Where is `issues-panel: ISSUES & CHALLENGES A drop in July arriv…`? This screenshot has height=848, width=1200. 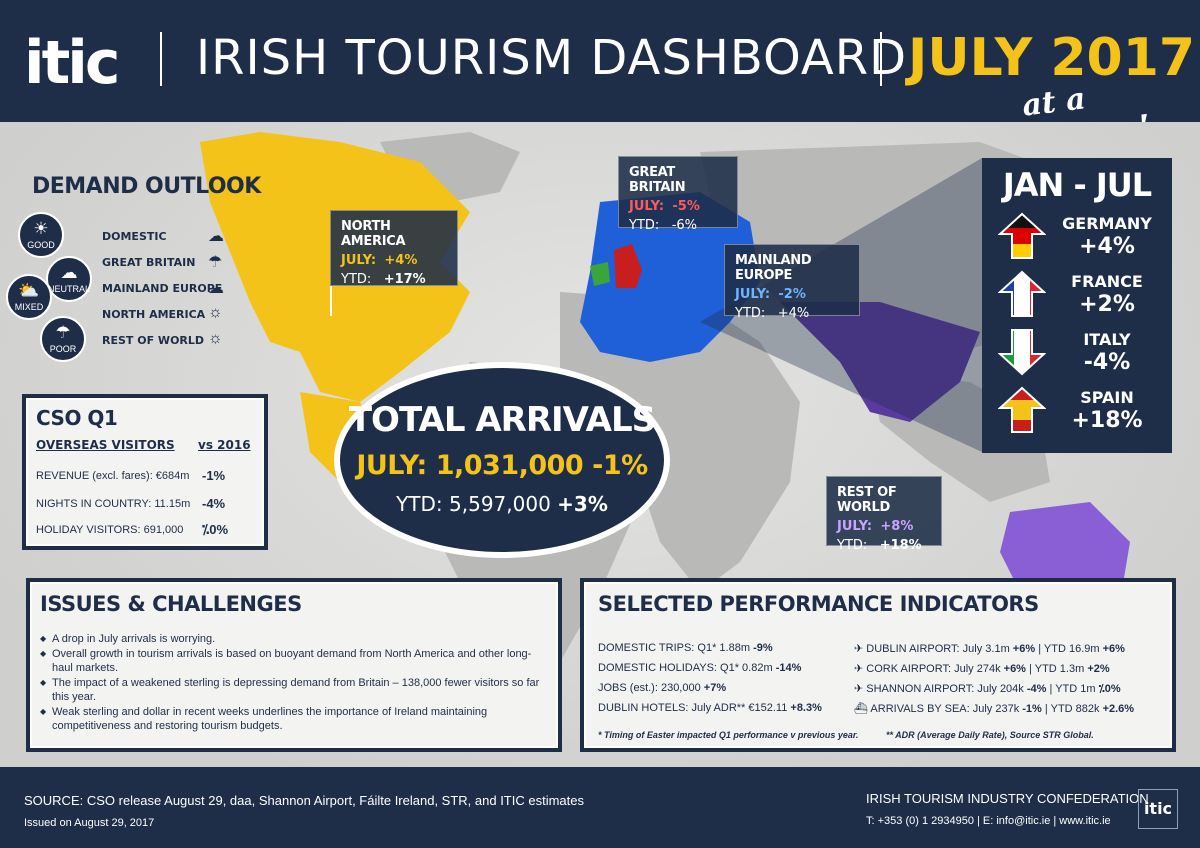 issues-panel: ISSUES & CHALLENGES A drop in July arriv… is located at coordinates (294, 665).